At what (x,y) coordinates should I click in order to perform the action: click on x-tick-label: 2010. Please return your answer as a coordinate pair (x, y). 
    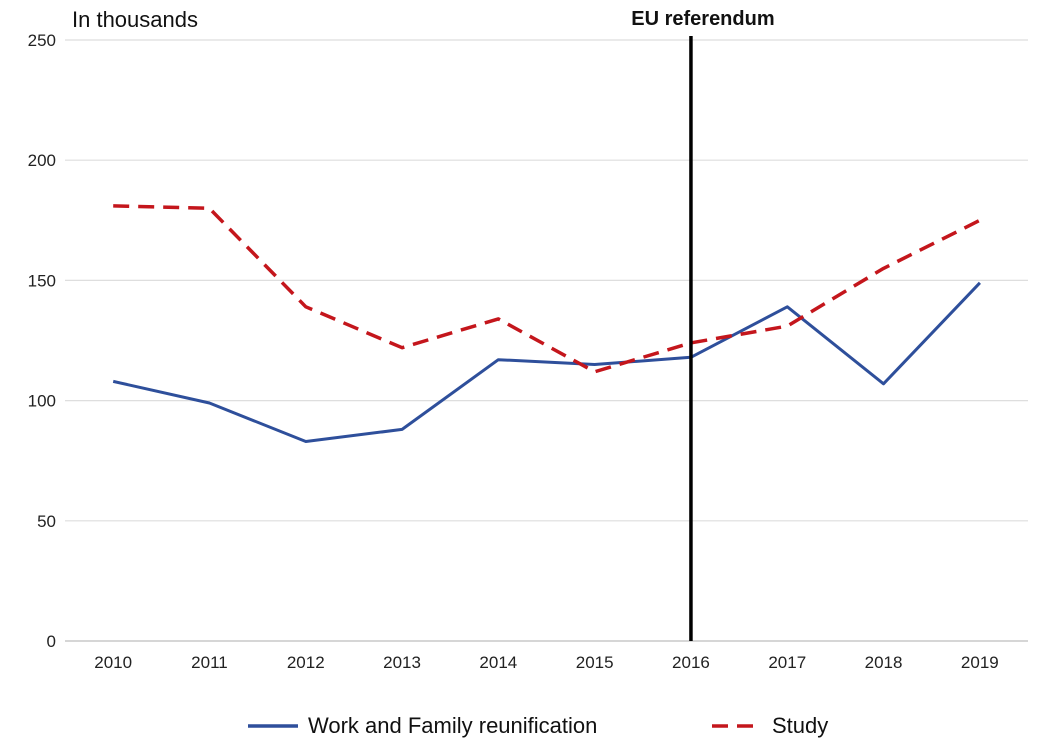
    Looking at the image, I should click on (113, 662).